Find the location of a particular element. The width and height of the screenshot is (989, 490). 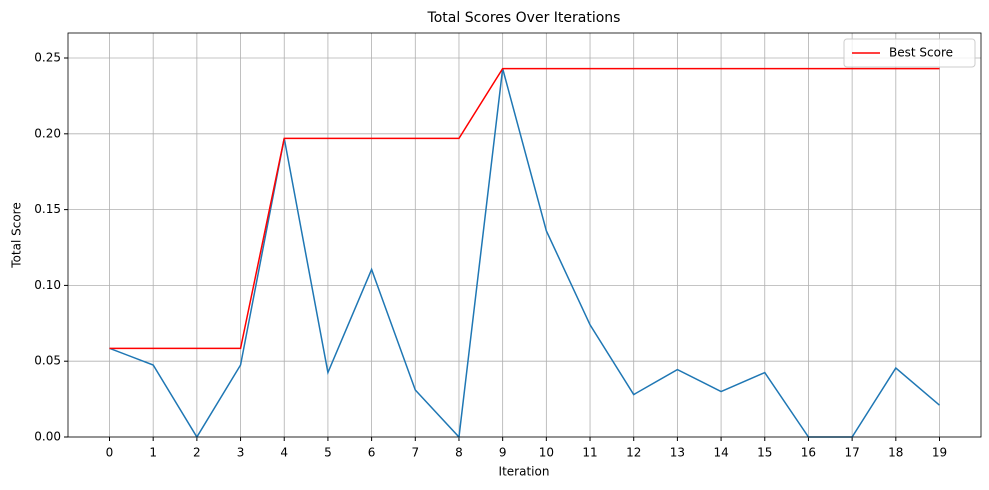

y-tick-label: 0.25 is located at coordinates (47, 58).